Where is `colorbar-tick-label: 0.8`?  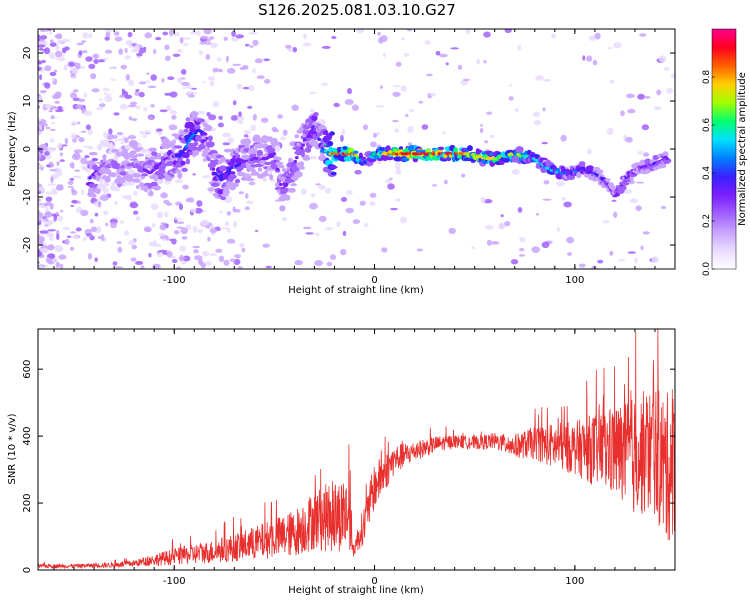 colorbar-tick-label: 0.8 is located at coordinates (707, 77).